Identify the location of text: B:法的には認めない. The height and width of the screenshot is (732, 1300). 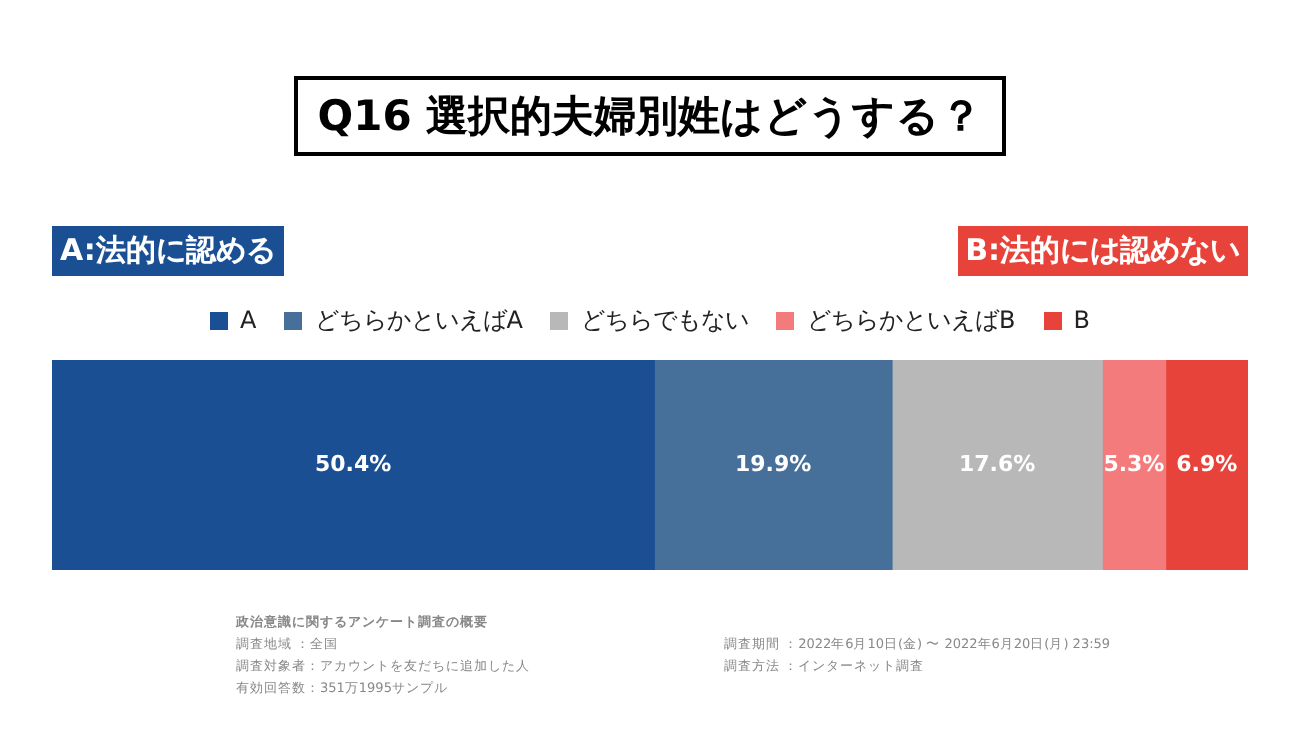
(1102, 251).